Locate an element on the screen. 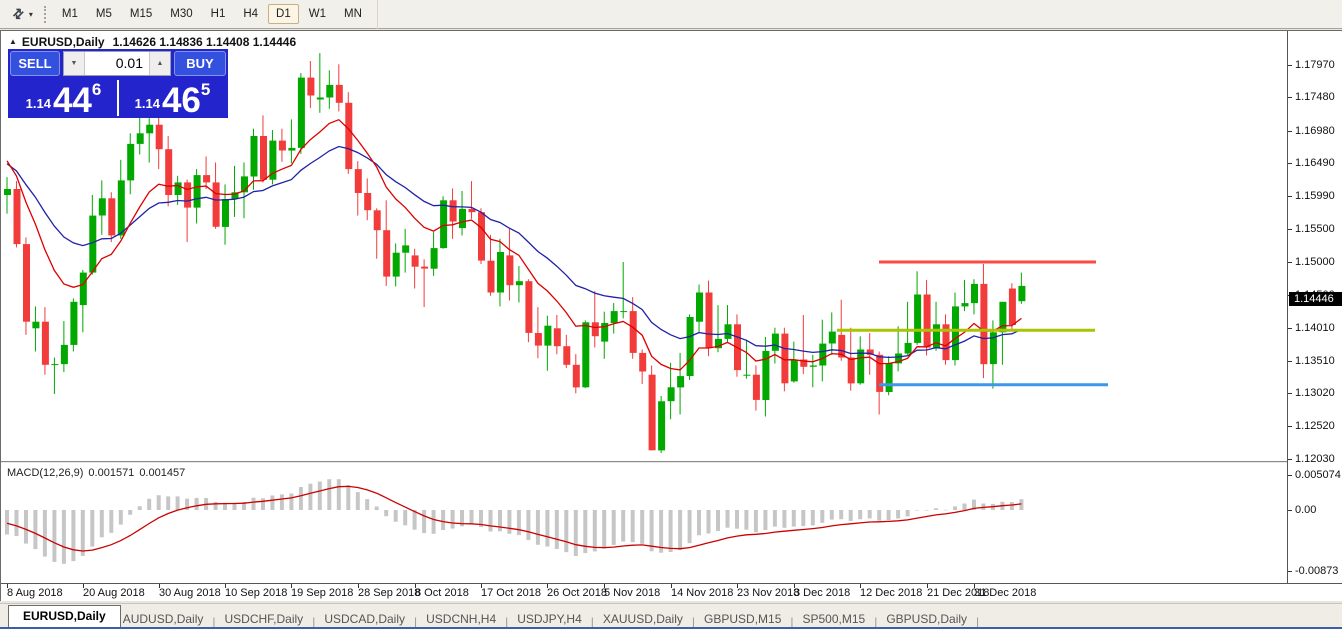 This screenshot has height=629, width=1342. macd-label: MACD(12,26,9) 0.001571 0.001457 is located at coordinates (98, 473).